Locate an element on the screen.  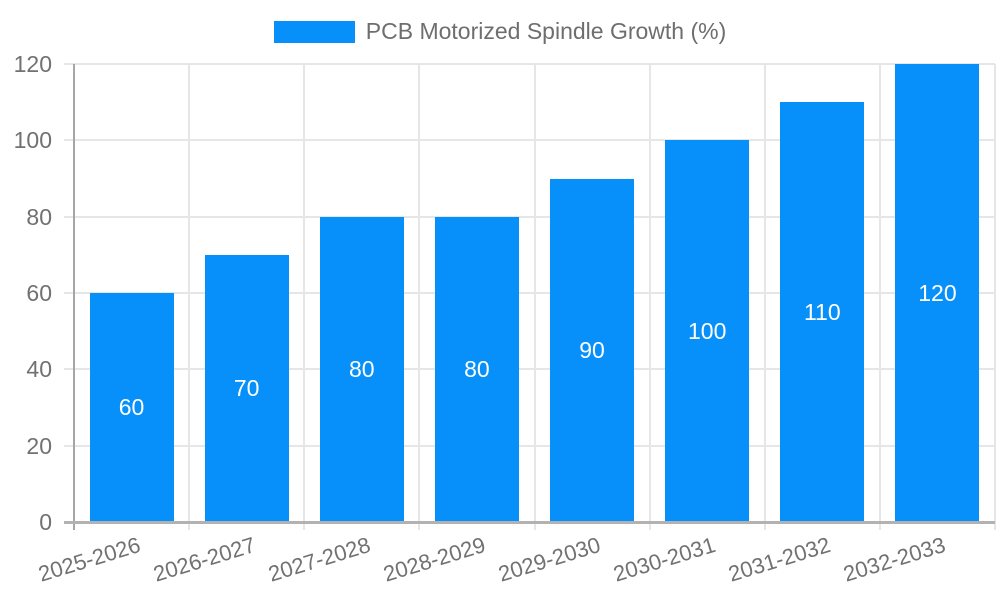
legend-item: PCB Motorized Spindle Growth (%) is located at coordinates (500, 31).